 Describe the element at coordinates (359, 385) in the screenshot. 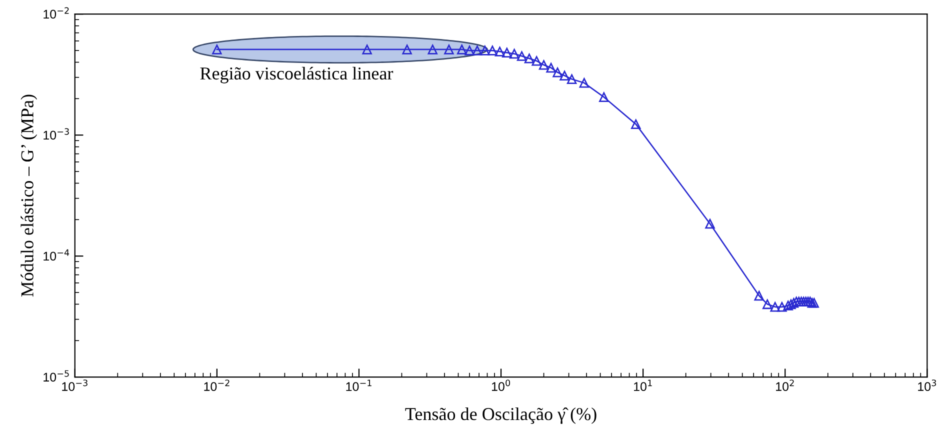

I see `x-tick-label: 10$^{−1}$` at that location.